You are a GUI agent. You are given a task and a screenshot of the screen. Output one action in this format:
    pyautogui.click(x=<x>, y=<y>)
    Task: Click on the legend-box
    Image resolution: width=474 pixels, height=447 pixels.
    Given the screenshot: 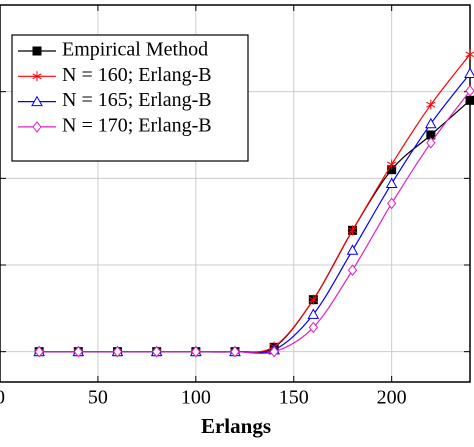 What is the action you would take?
    pyautogui.click(x=130, y=98)
    